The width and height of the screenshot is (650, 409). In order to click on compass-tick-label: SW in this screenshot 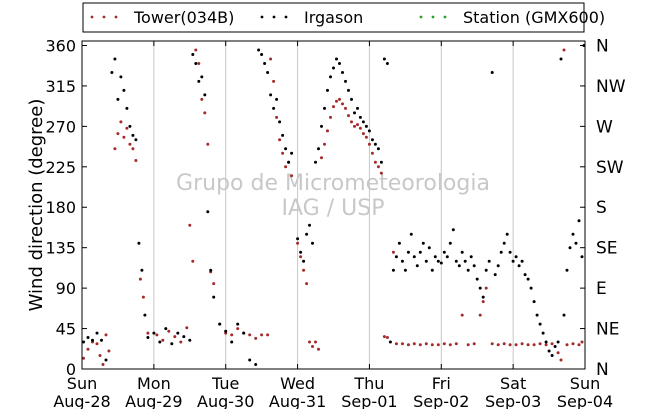, I will do `click(610, 168)`.